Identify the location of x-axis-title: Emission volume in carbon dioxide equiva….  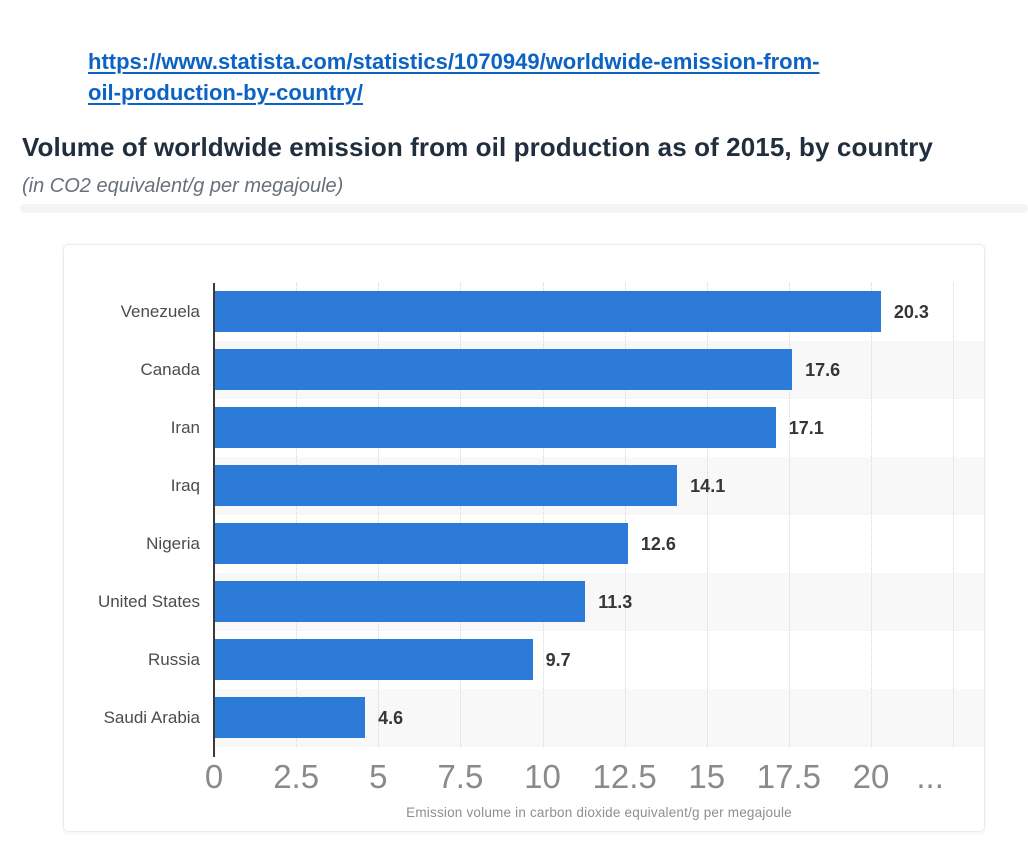
(599, 812).